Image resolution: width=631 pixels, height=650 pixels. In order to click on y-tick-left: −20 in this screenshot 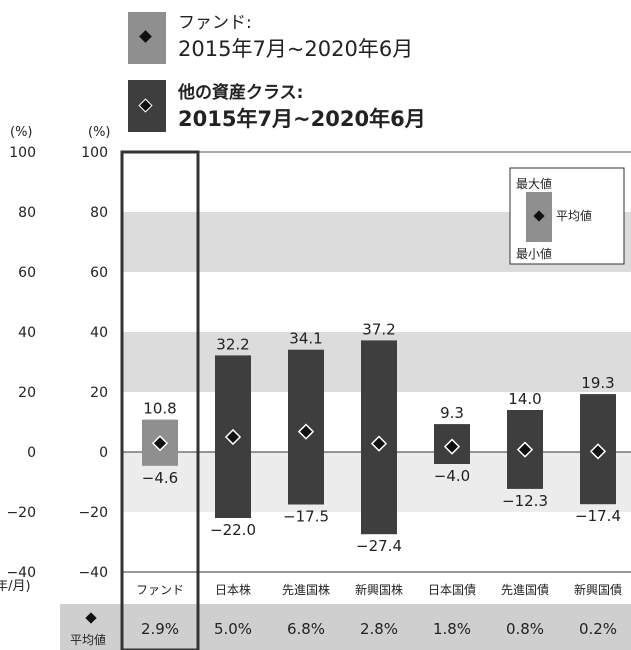, I will do `click(21, 513)`.